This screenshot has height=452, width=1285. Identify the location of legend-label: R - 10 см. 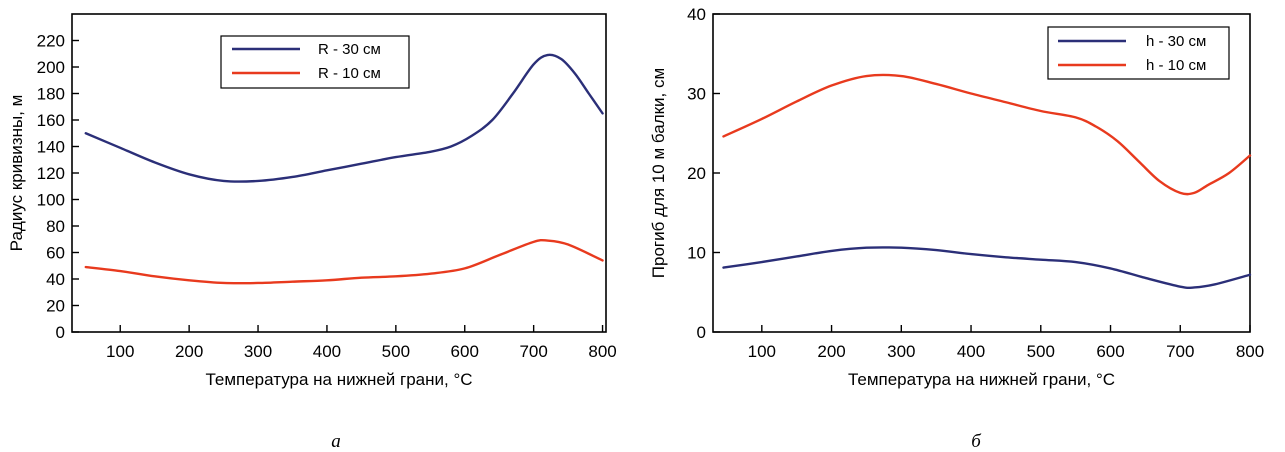
(349, 73).